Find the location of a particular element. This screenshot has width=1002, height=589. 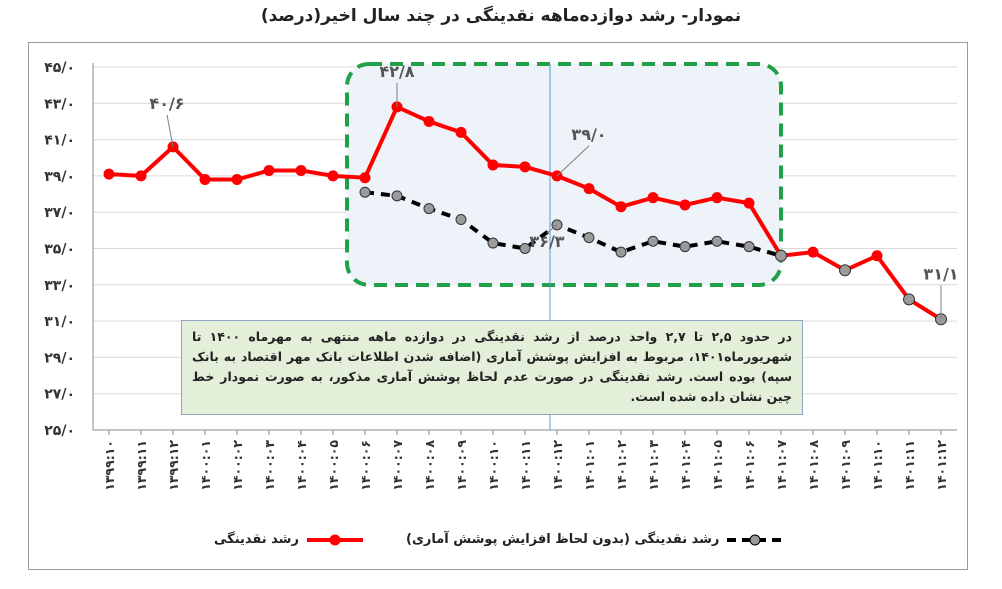

x-tick-label: ۱۴۰۰:۱۲ is located at coordinates (557, 465).